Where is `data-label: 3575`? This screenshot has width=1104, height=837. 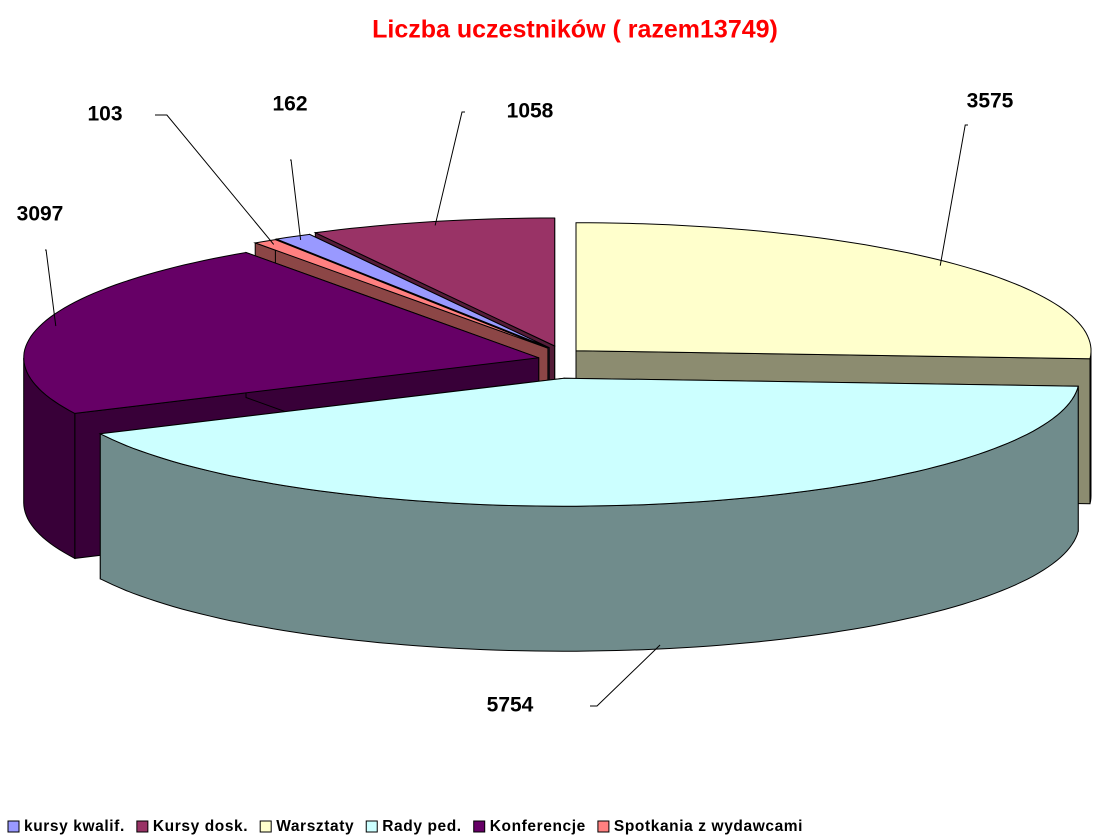
data-label: 3575 is located at coordinates (990, 101).